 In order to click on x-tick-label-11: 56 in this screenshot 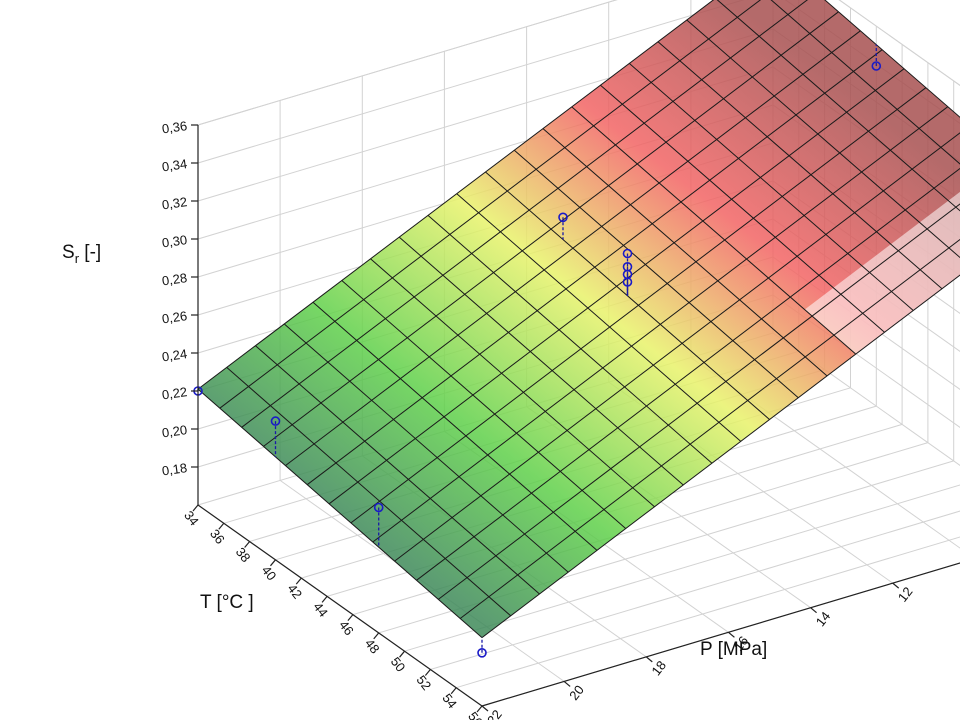, I will do `click(475, 714)`.